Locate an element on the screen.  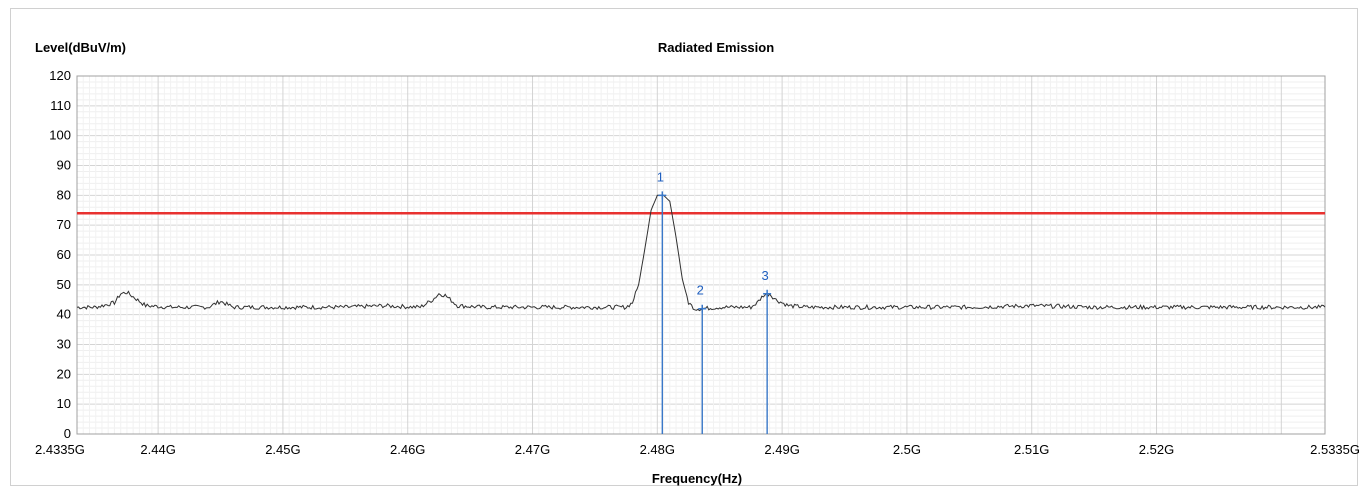
y-tick-label: 110 is located at coordinates (60, 105).